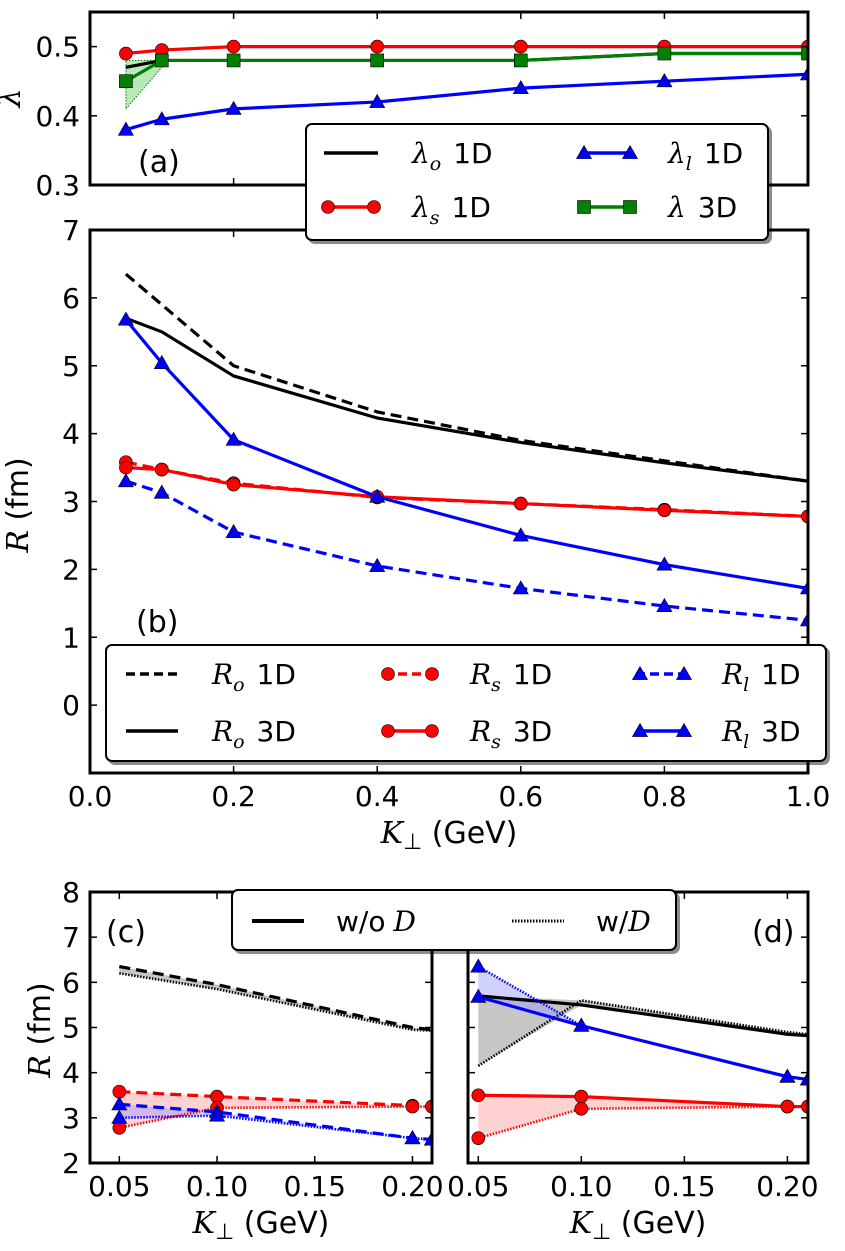  I want to click on y-tick-label: 2, so click(71, 1163).